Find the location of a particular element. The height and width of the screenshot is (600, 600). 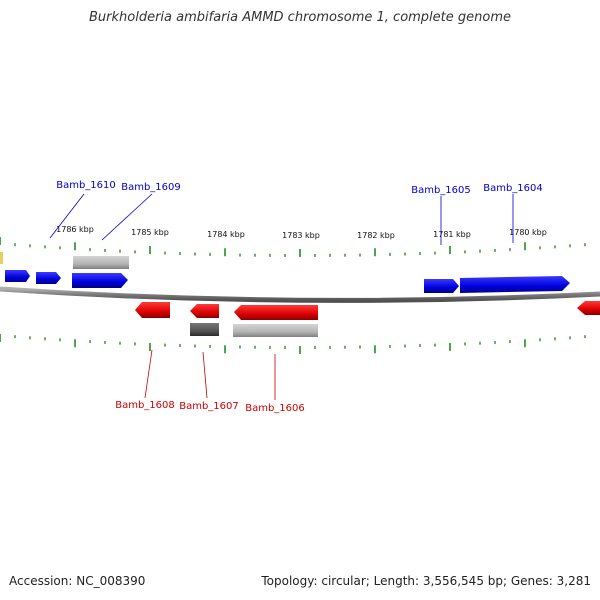

gene-label-bamb-1609: Bamb_1609 is located at coordinates (151, 187).